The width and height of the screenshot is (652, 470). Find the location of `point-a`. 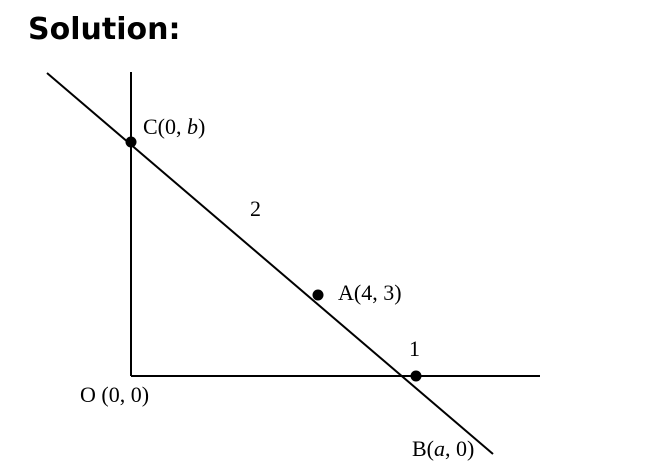

point-a is located at coordinates (318, 295).